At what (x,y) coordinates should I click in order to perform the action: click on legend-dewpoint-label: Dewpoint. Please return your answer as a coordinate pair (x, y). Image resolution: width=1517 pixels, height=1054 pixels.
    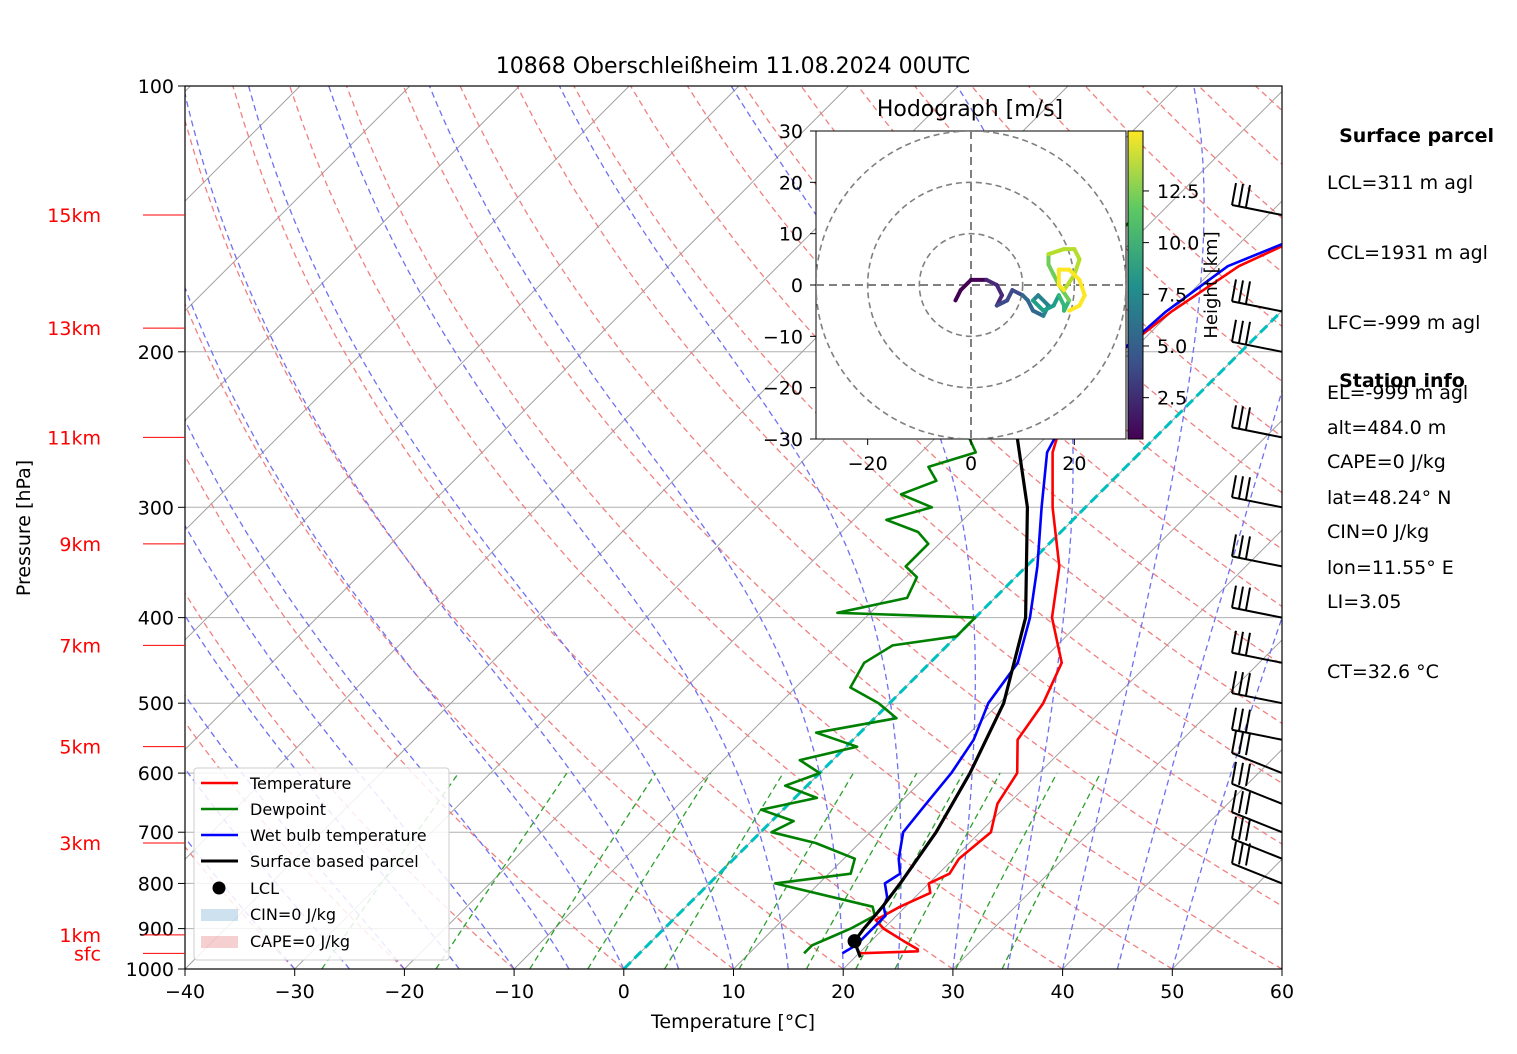
    Looking at the image, I should click on (288, 809).